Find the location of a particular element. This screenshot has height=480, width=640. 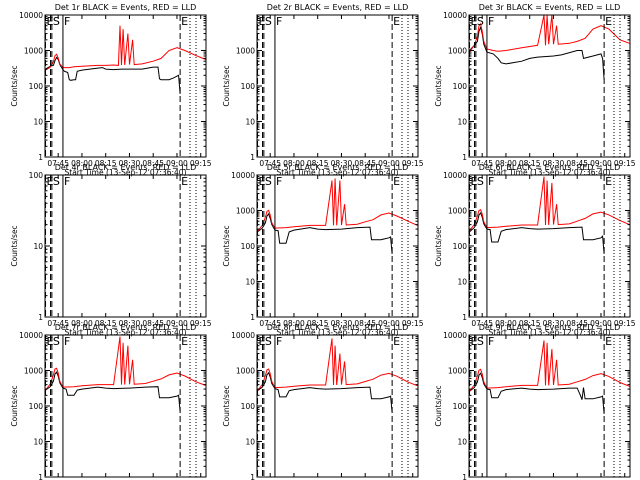

panel-title: Det 6r BLACK = Events, RED = LLD is located at coordinates (550, 167).